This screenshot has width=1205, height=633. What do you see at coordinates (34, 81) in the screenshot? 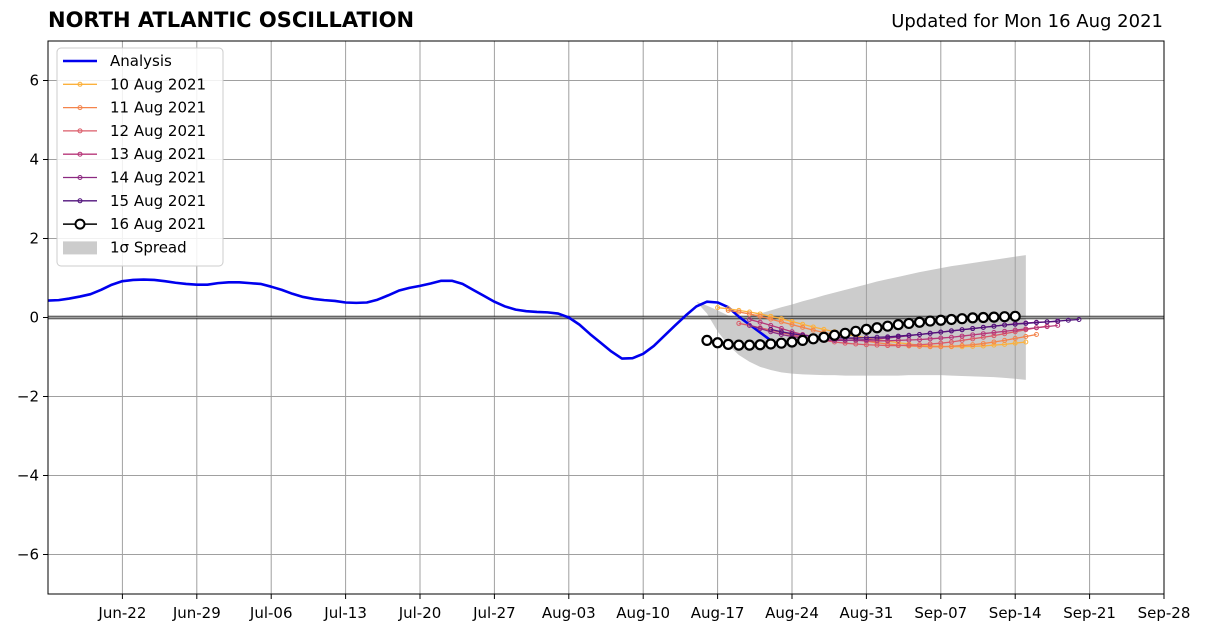
I see `y-tick-label-6: 6` at bounding box center [34, 81].